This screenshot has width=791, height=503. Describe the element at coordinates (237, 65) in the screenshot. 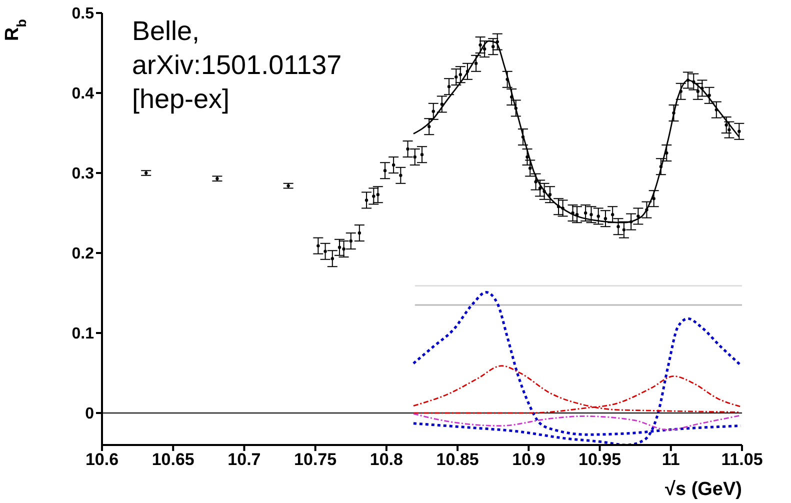

I see `annotation: Belle, arXiv:1501.01137 [hep-ex]` at that location.